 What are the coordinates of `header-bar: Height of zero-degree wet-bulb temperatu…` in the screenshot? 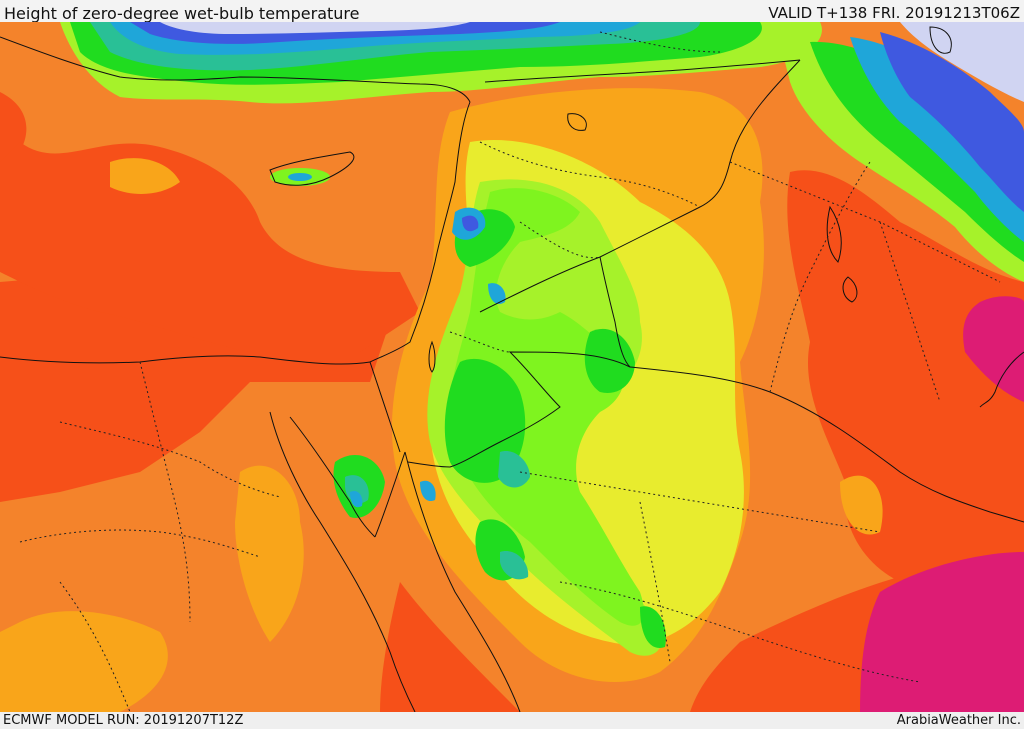 It's located at (512, 11).